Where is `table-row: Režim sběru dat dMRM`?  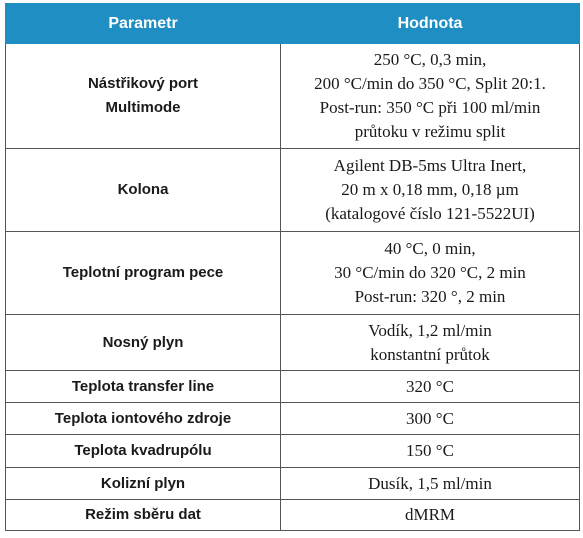
table-row: Režim sběru dat dMRM is located at coordinates (292, 515).